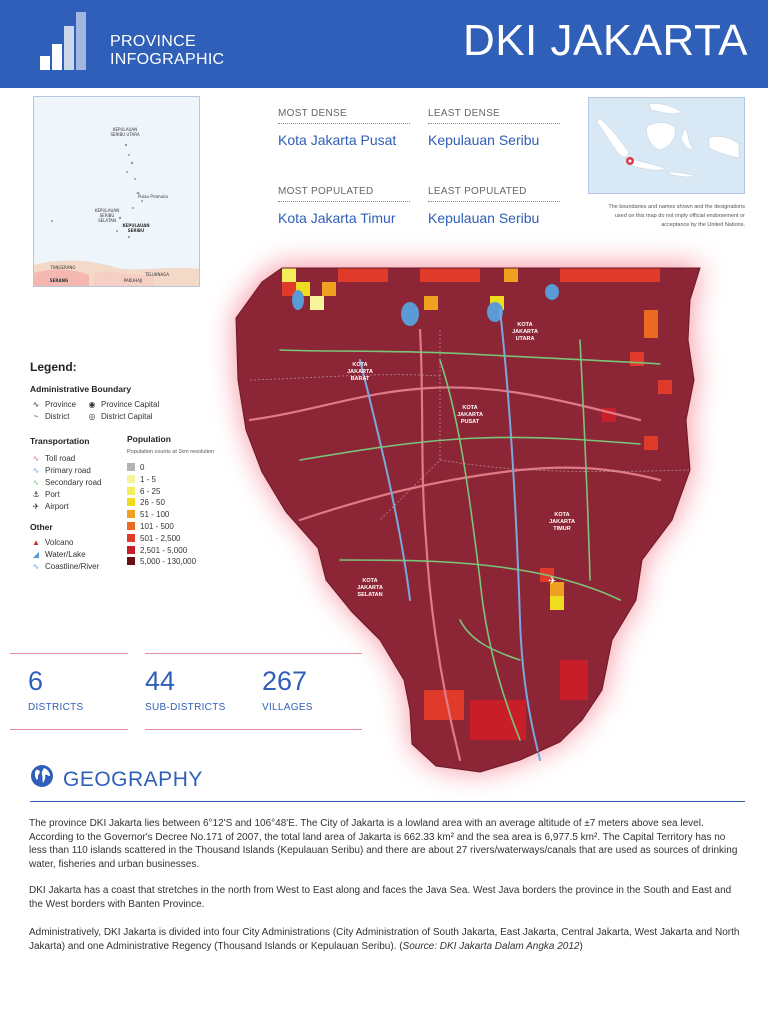 The width and height of the screenshot is (768, 1024). Describe the element at coordinates (50, 416) in the screenshot. I see `legend-item: ~ District` at that location.